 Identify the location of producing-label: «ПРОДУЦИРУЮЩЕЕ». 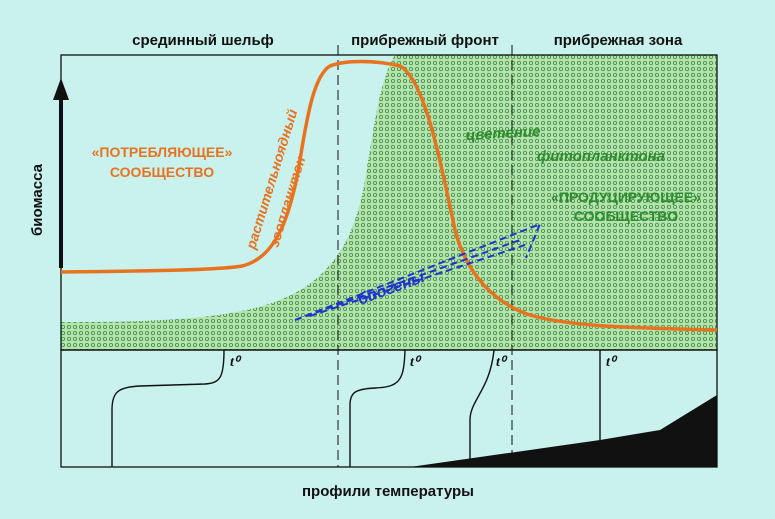
(626, 197).